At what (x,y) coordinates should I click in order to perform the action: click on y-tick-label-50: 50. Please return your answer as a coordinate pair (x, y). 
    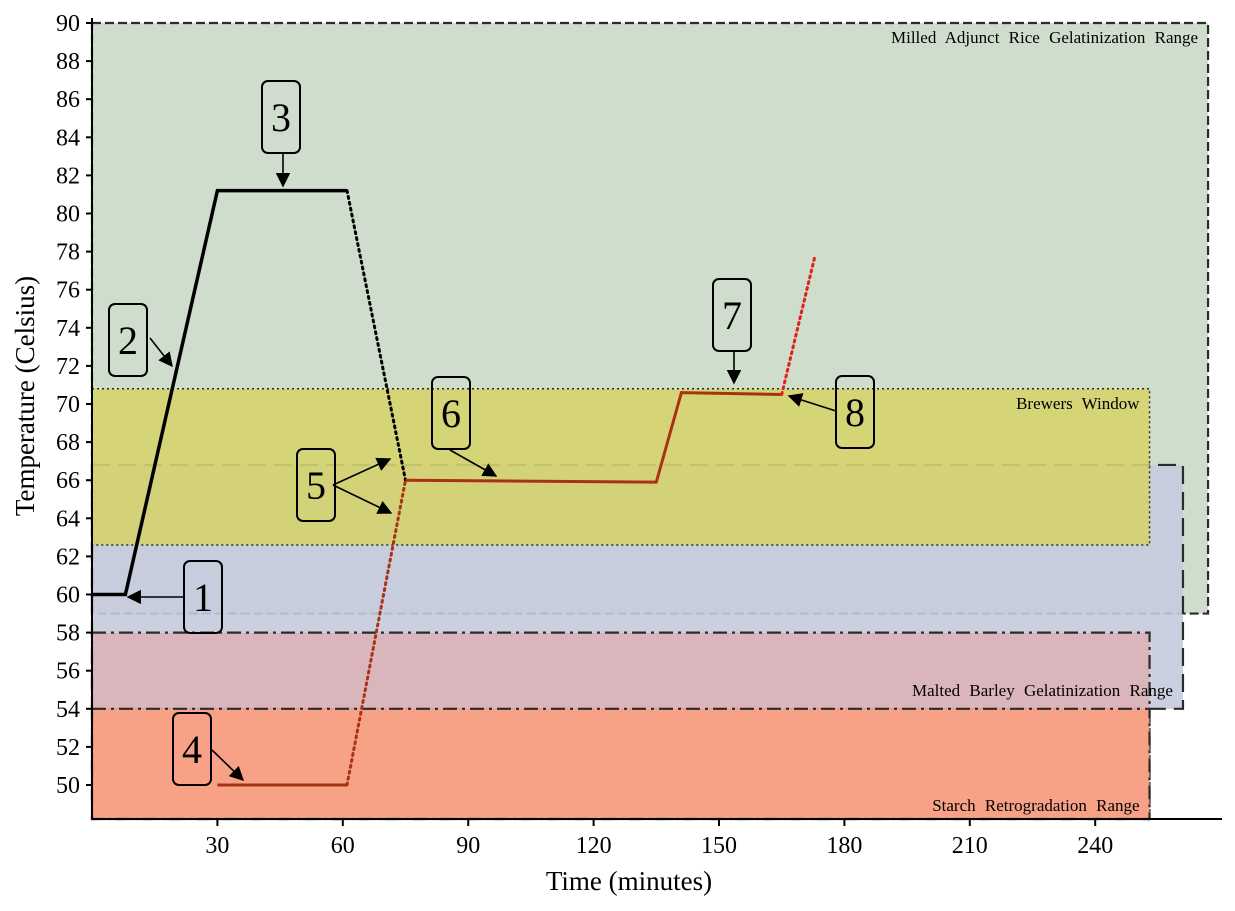
    Looking at the image, I should click on (68, 786).